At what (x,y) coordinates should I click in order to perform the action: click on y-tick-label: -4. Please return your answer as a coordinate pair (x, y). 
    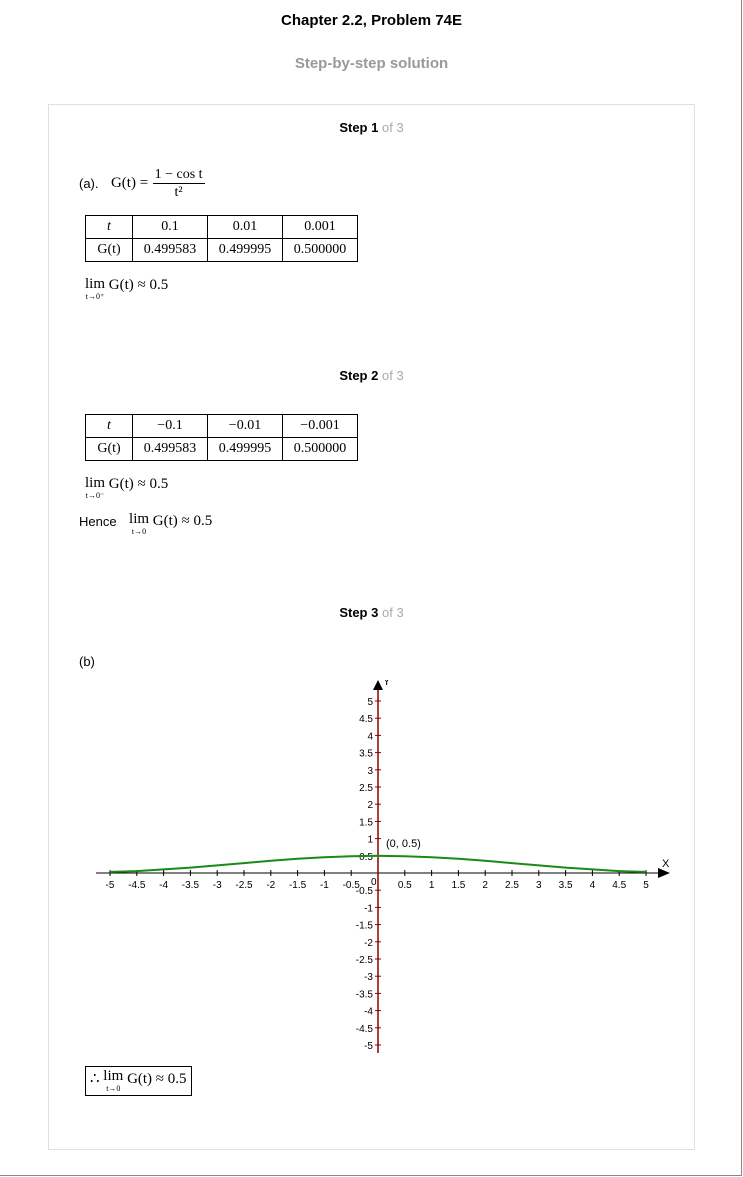
    Looking at the image, I should click on (368, 1012).